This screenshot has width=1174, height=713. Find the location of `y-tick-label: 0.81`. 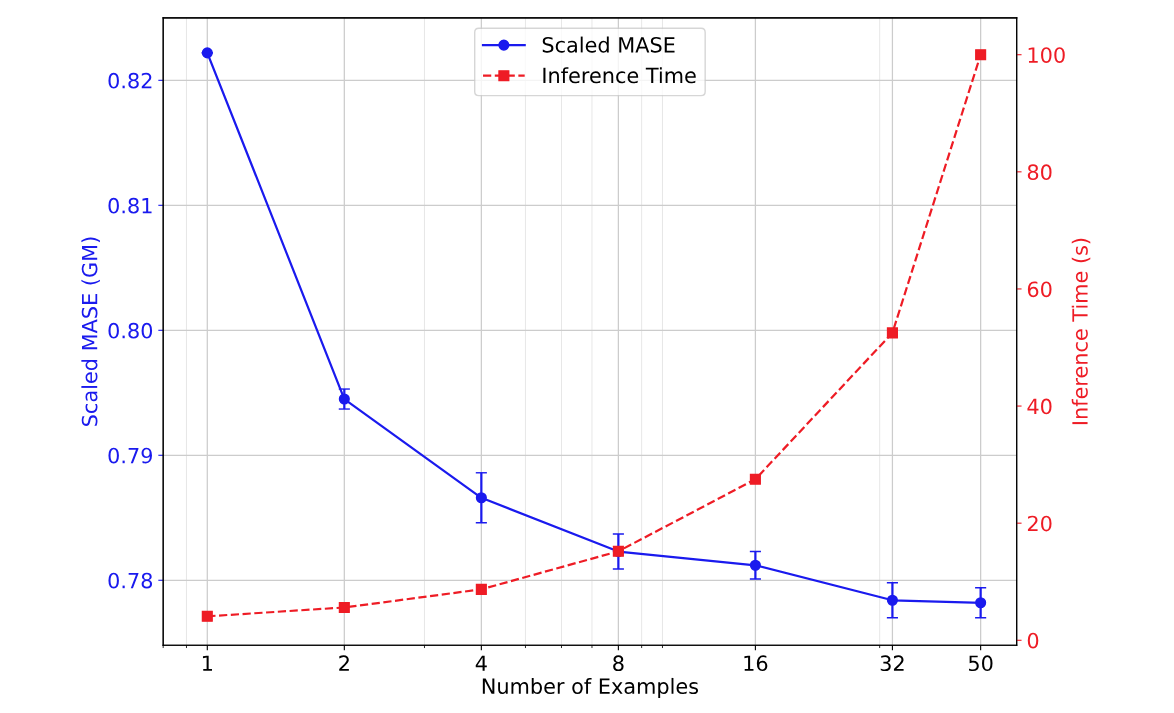

y-tick-label: 0.81 is located at coordinates (130, 205).